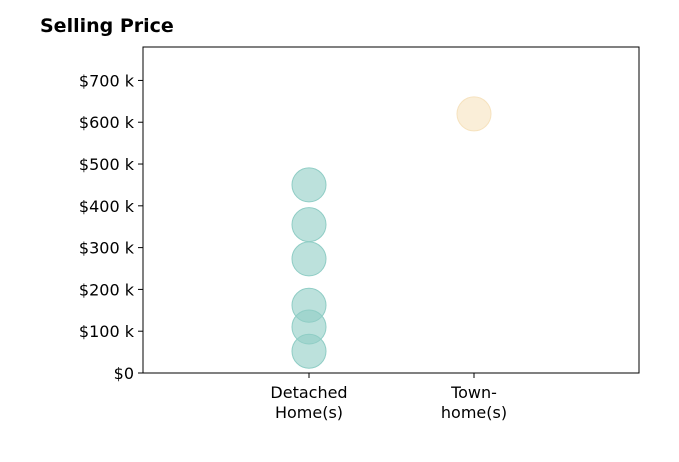  I want to click on y-tick-label: $0, so click(124, 373).